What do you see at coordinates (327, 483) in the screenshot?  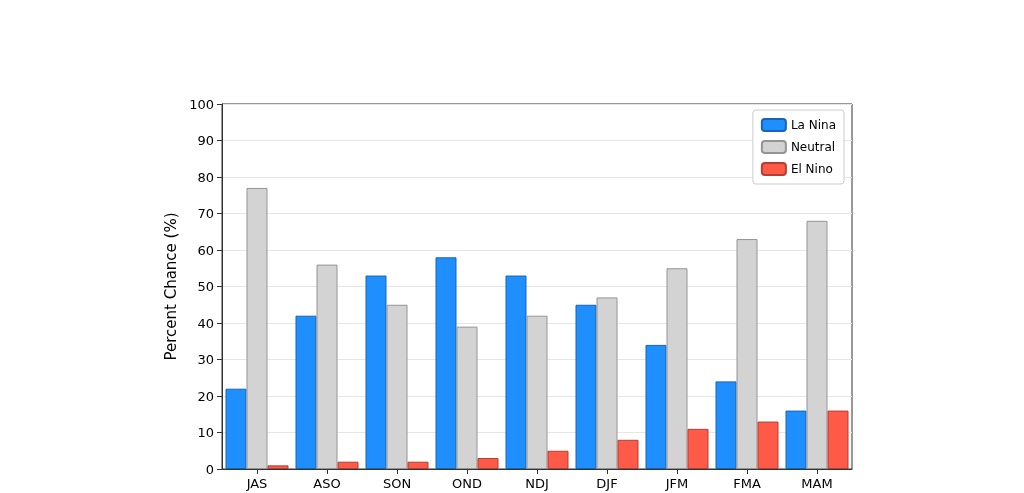 I see `x-tick-label: ASO` at bounding box center [327, 483].